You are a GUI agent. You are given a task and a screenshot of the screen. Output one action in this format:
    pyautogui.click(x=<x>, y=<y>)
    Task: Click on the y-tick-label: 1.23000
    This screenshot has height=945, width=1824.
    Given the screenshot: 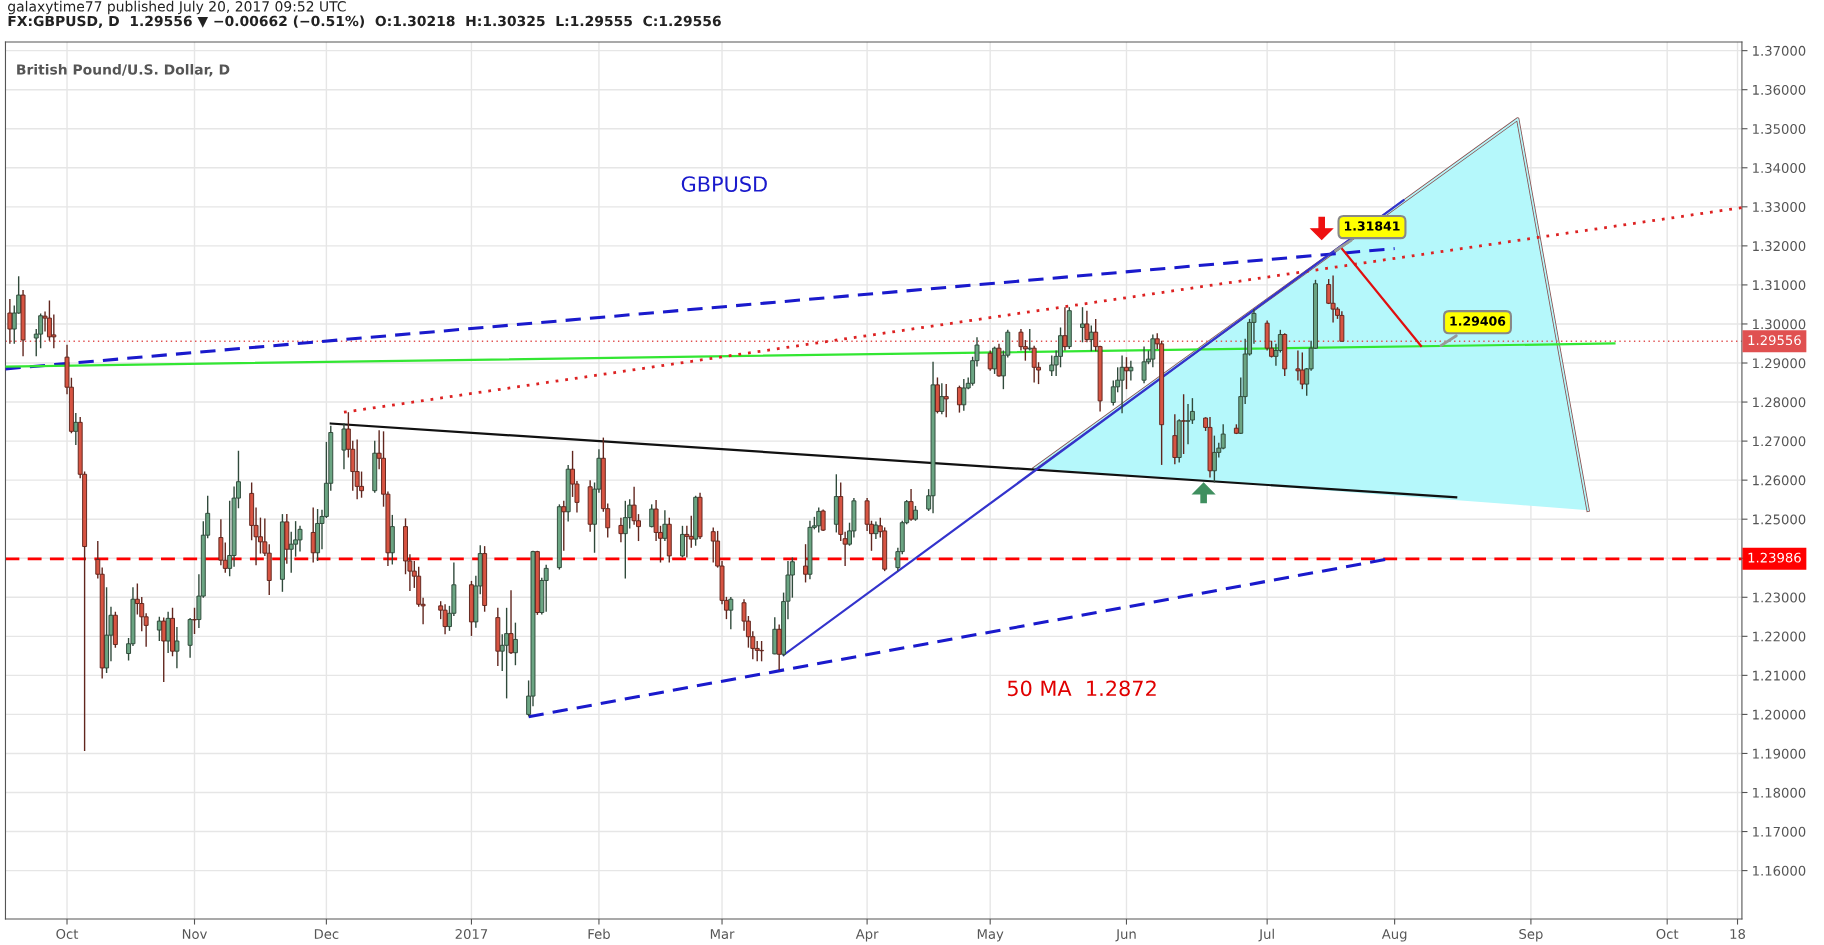 What is the action you would take?
    pyautogui.click(x=1779, y=597)
    